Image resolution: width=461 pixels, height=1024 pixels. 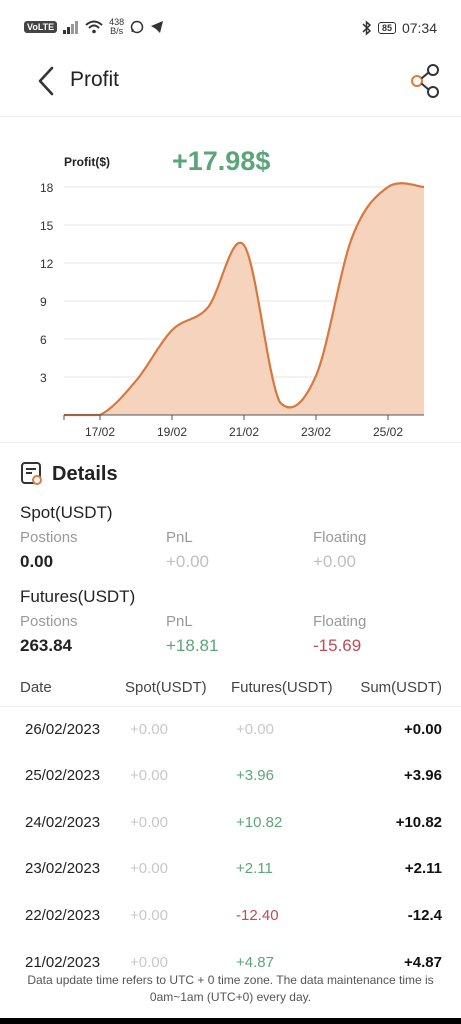 What do you see at coordinates (49, 634) in the screenshot?
I see `futures-positions: Postions 263.84` at bounding box center [49, 634].